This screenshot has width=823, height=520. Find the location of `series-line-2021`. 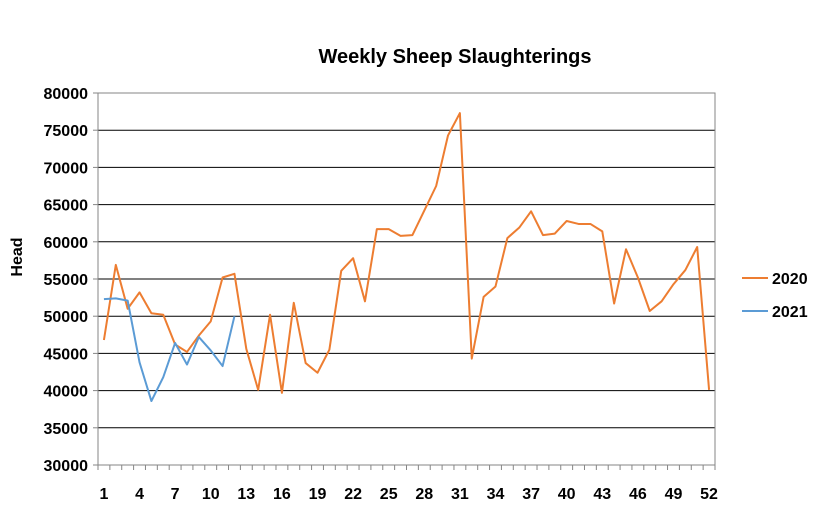

series-line-2021 is located at coordinates (169, 350).